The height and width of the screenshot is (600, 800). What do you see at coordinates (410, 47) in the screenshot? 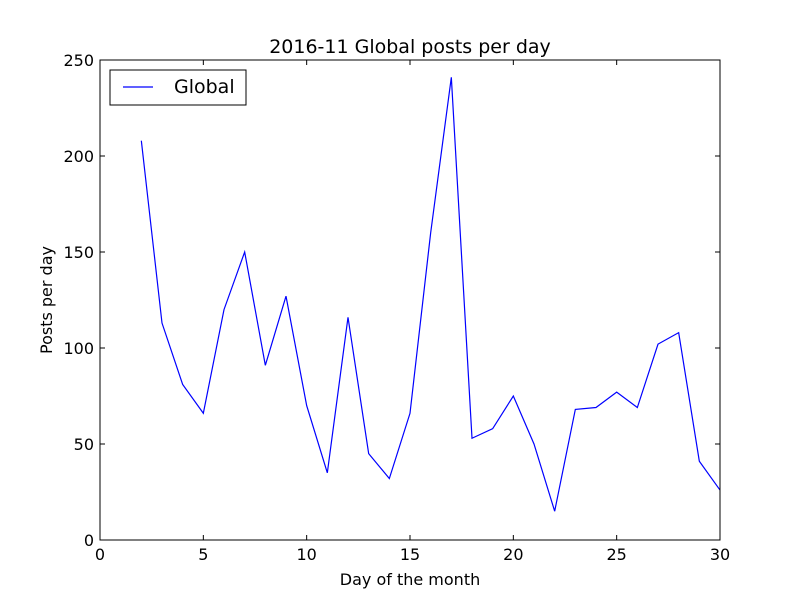
I see `chart-title: 2016-11 Global posts per day` at bounding box center [410, 47].